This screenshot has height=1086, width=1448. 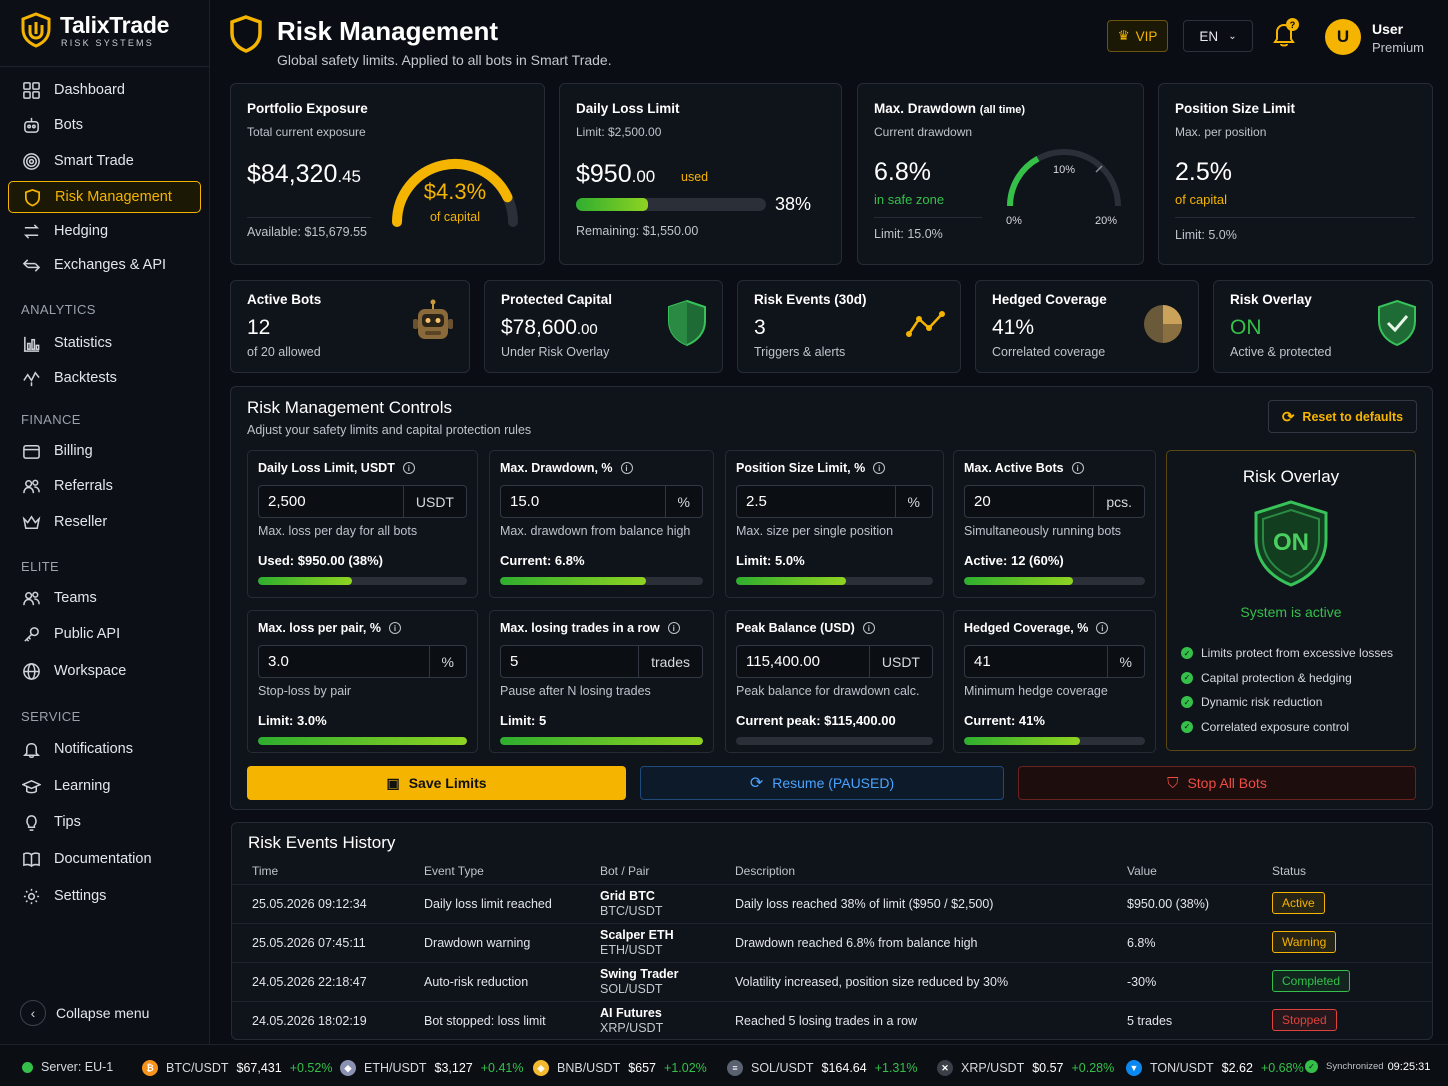 I want to click on reset-defaults-button: ⟳ Reset to defaults, so click(x=1342, y=416).